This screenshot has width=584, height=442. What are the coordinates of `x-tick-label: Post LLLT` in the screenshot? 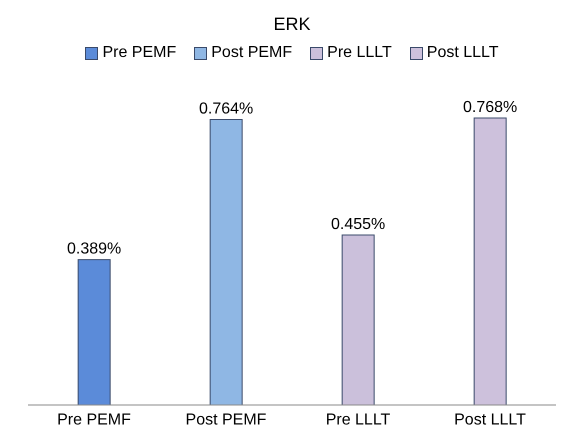 It's located at (490, 419).